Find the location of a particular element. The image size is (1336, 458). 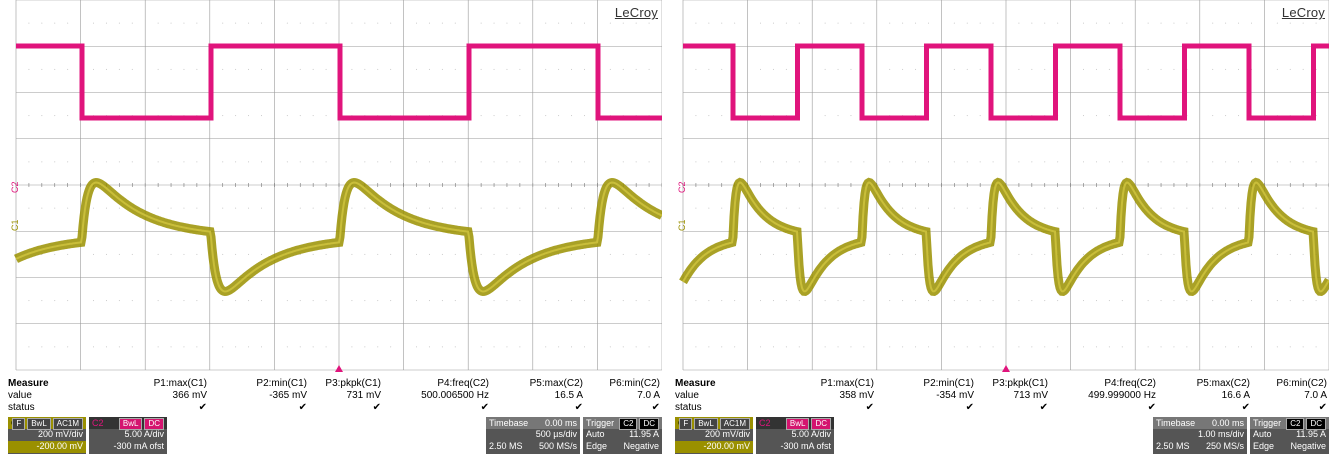

trigger-source: C2 is located at coordinates (1295, 424).